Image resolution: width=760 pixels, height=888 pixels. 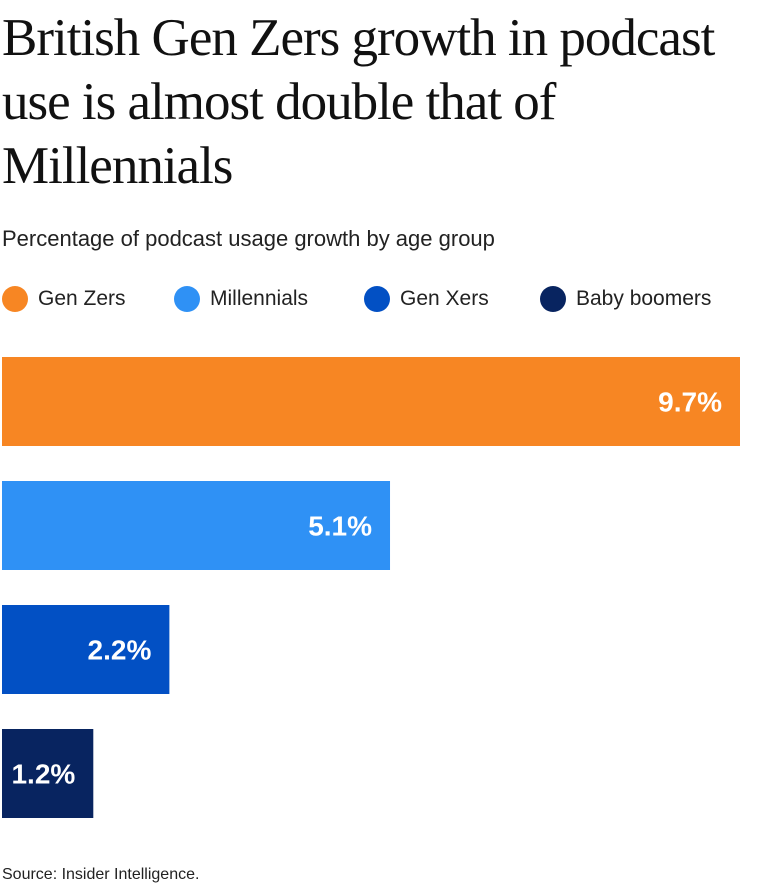 I want to click on source-note: Source: Insider Intelligence., so click(x=101, y=874).